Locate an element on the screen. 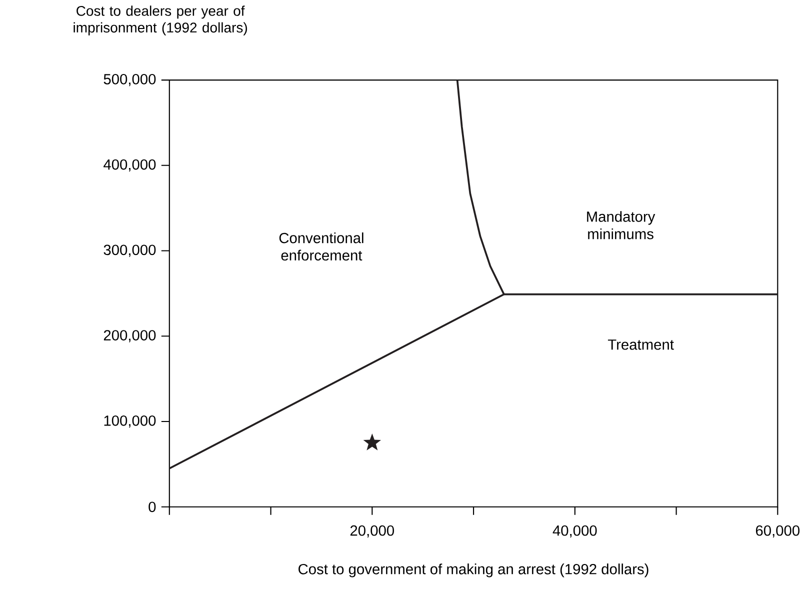 The width and height of the screenshot is (807, 590). x-tick-label: 20,000 is located at coordinates (372, 532).